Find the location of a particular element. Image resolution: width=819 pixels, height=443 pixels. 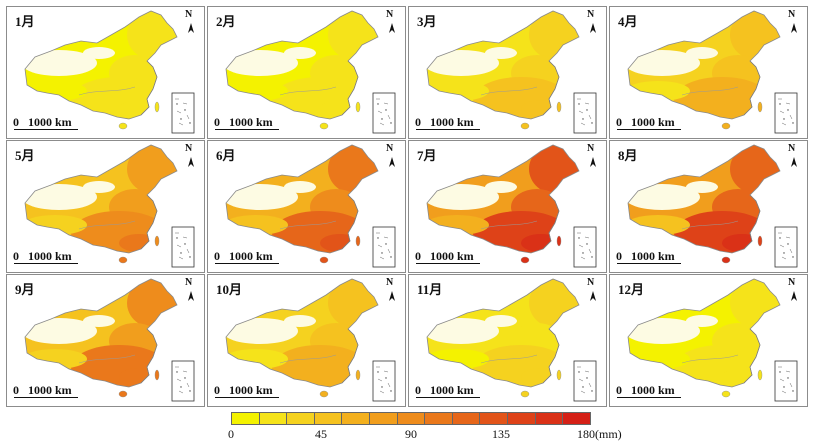

month-map-panel: 5月 N 0 1000 km is located at coordinates (105, 206).